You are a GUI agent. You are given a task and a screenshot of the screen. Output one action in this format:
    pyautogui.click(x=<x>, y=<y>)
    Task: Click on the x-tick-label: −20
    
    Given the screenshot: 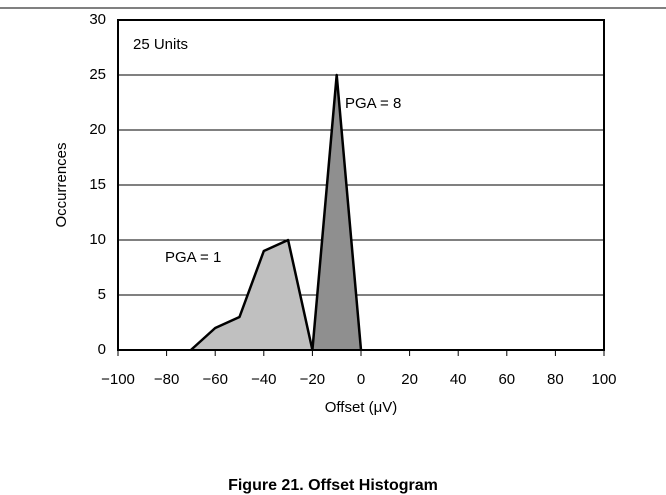 What is the action you would take?
    pyautogui.click(x=312, y=379)
    